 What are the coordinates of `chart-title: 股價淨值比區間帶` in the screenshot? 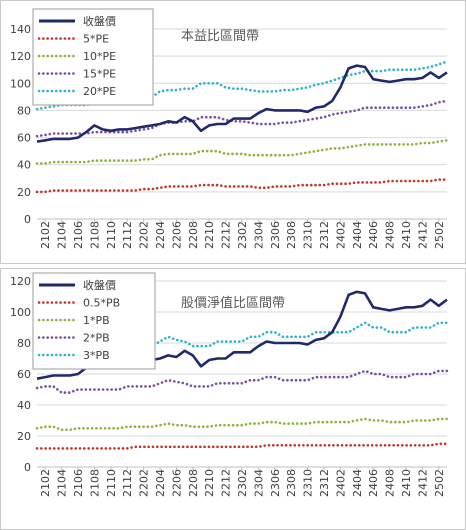 It's located at (233, 303).